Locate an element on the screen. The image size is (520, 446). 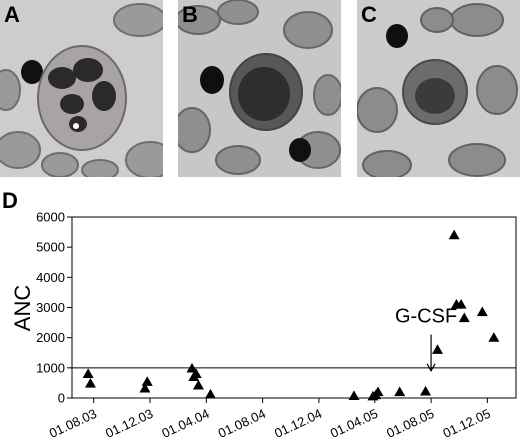
panel-label-d: D is located at coordinates (10, 200).